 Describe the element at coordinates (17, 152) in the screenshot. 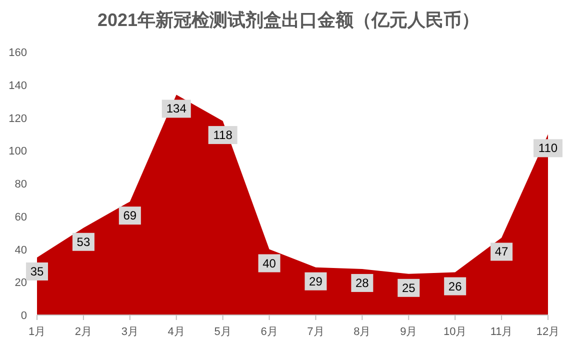

I see `y-tick-label: 100` at that location.